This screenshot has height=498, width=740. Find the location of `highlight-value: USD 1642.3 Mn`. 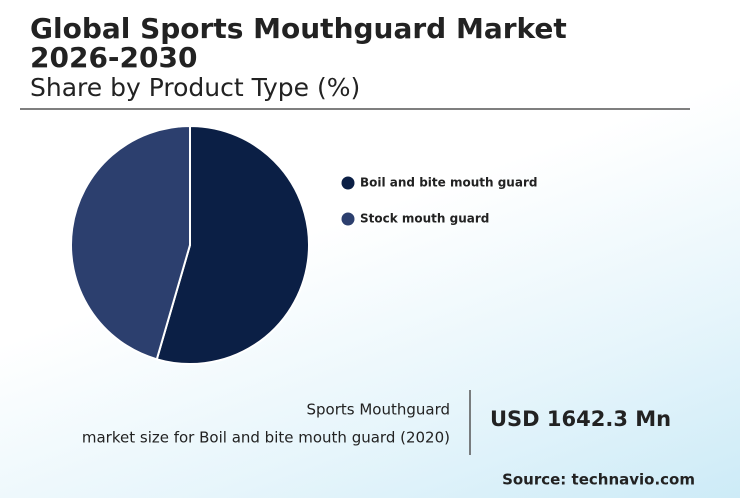

highlight-value: USD 1642.3 Mn is located at coordinates (580, 419).